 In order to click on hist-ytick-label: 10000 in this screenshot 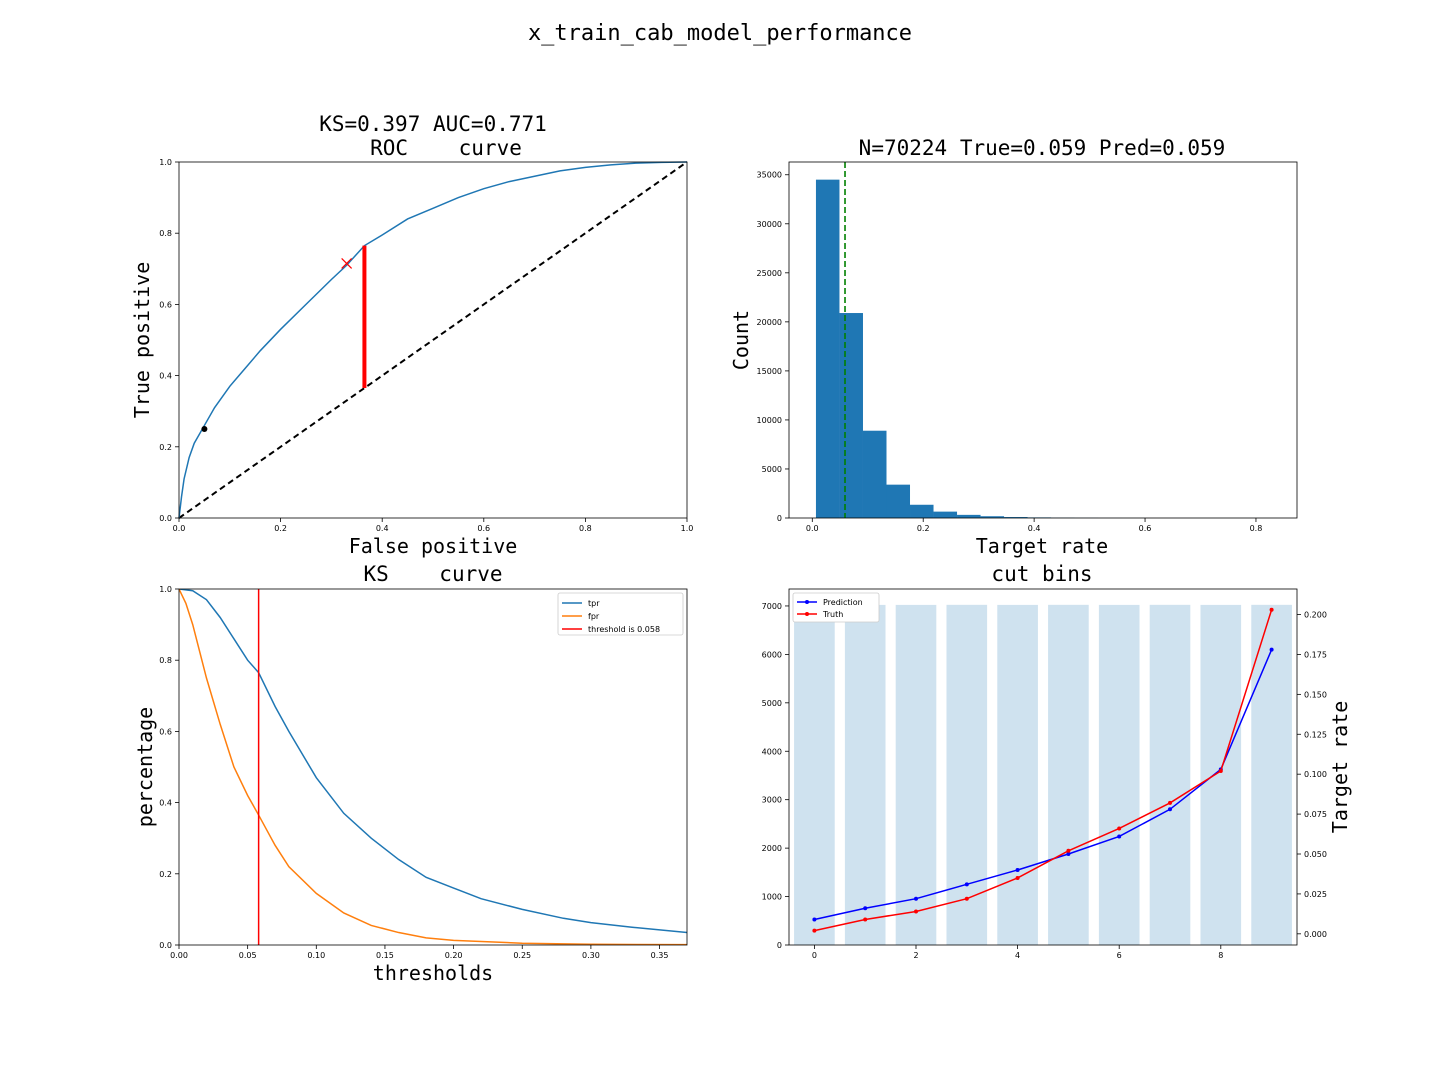, I will do `click(769, 420)`.